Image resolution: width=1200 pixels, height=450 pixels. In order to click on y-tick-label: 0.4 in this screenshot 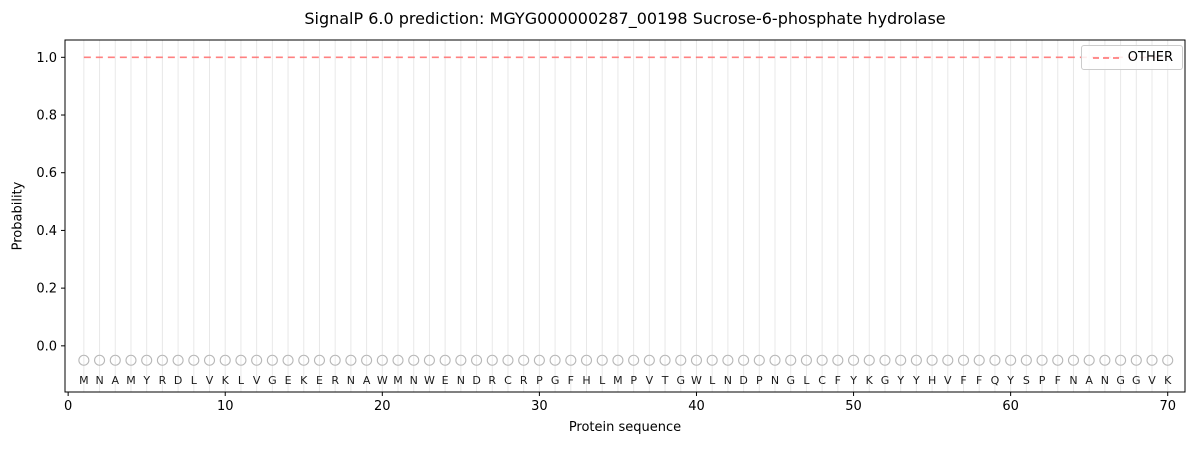, I will do `click(46, 231)`.